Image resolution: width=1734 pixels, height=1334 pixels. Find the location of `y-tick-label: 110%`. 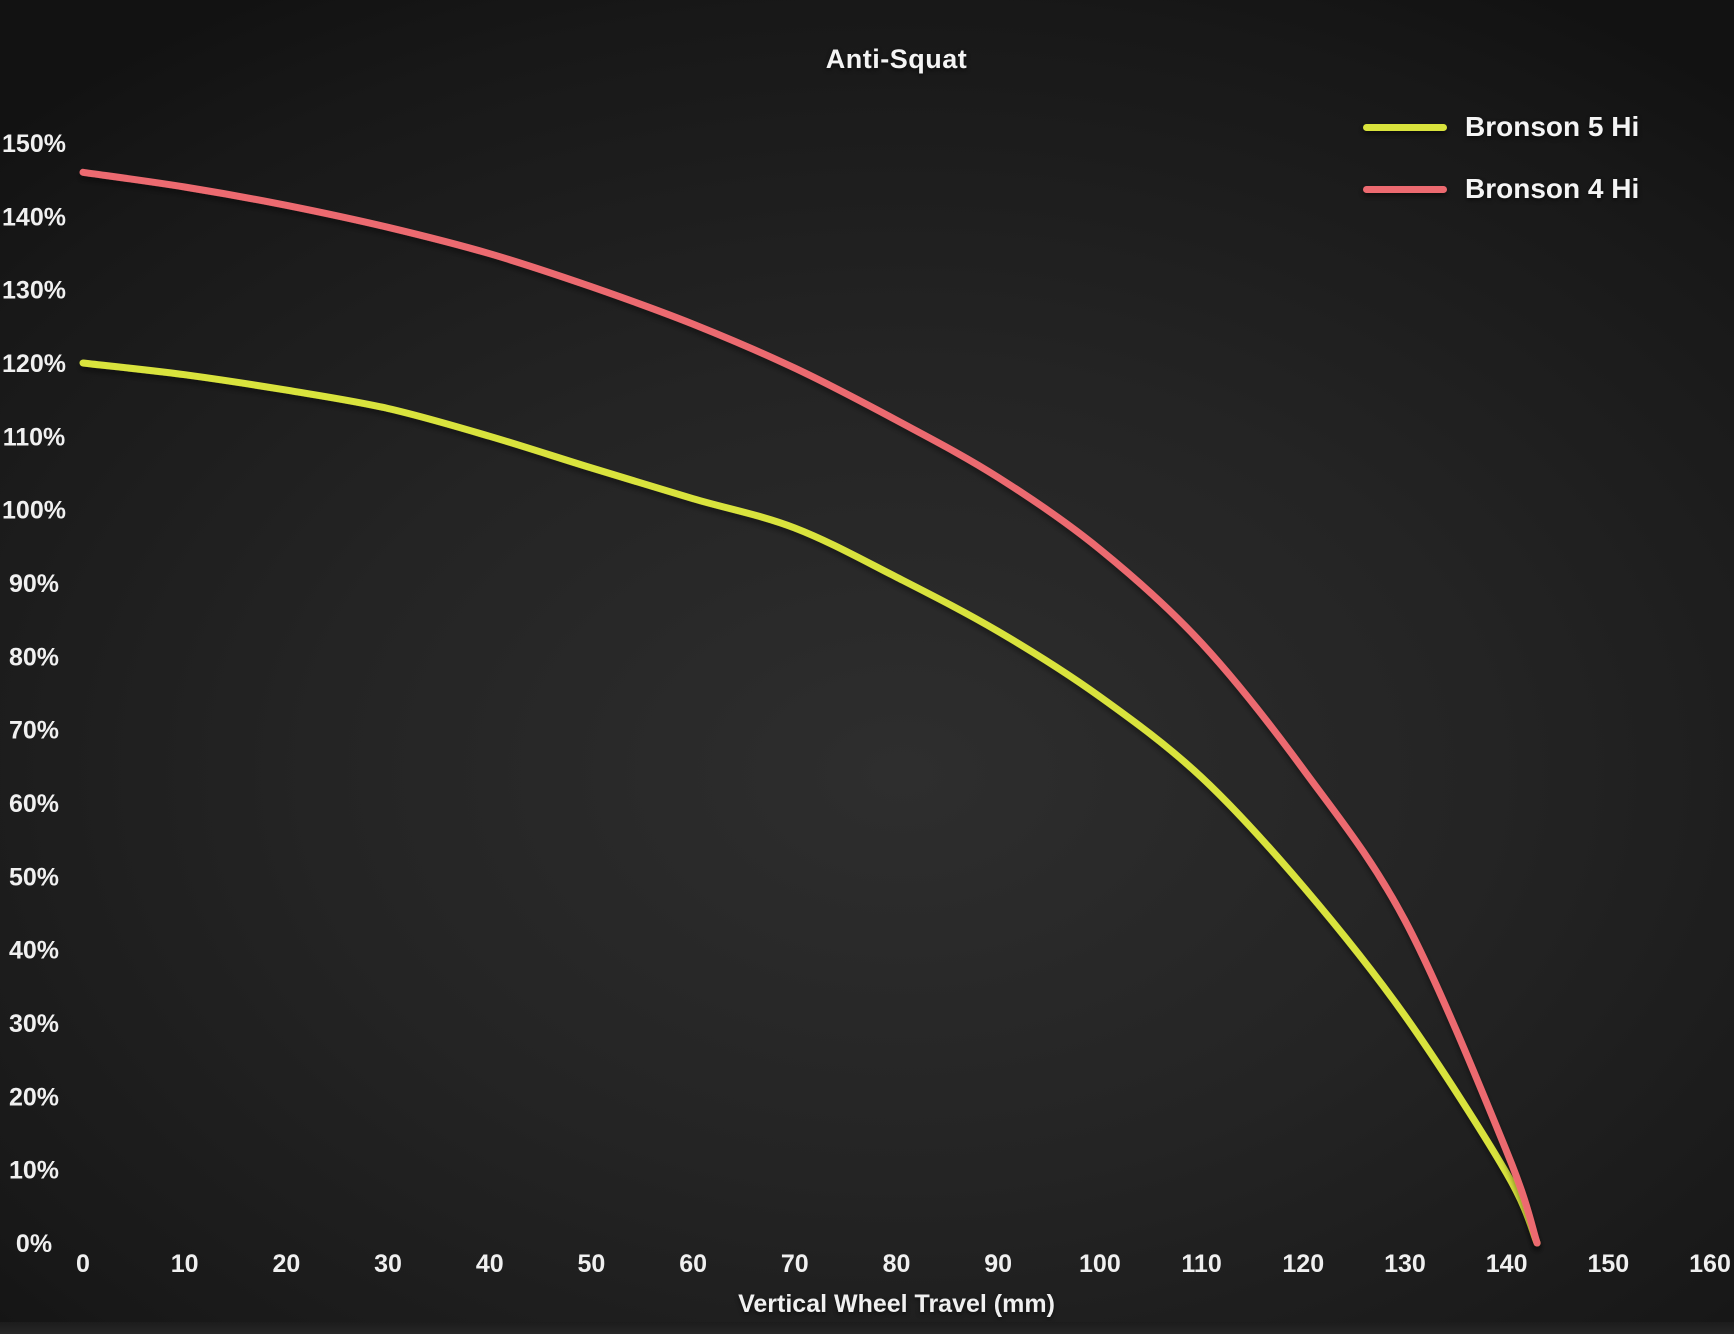

y-tick-label: 110% is located at coordinates (34, 437).